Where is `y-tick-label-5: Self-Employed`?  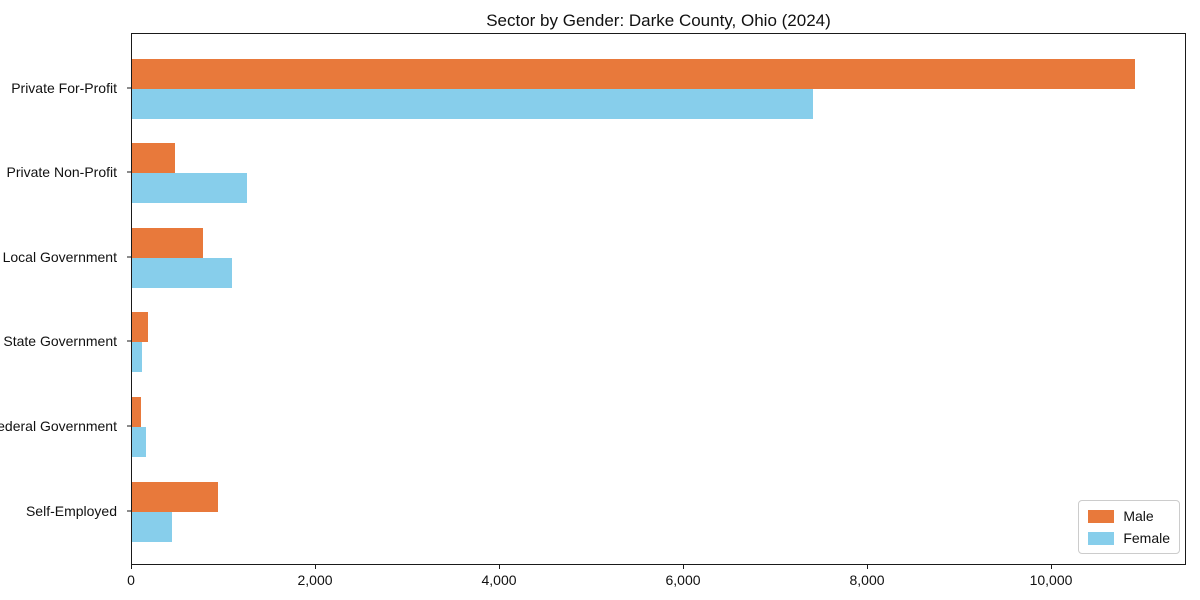 y-tick-label-5: Self-Employed is located at coordinates (71, 510).